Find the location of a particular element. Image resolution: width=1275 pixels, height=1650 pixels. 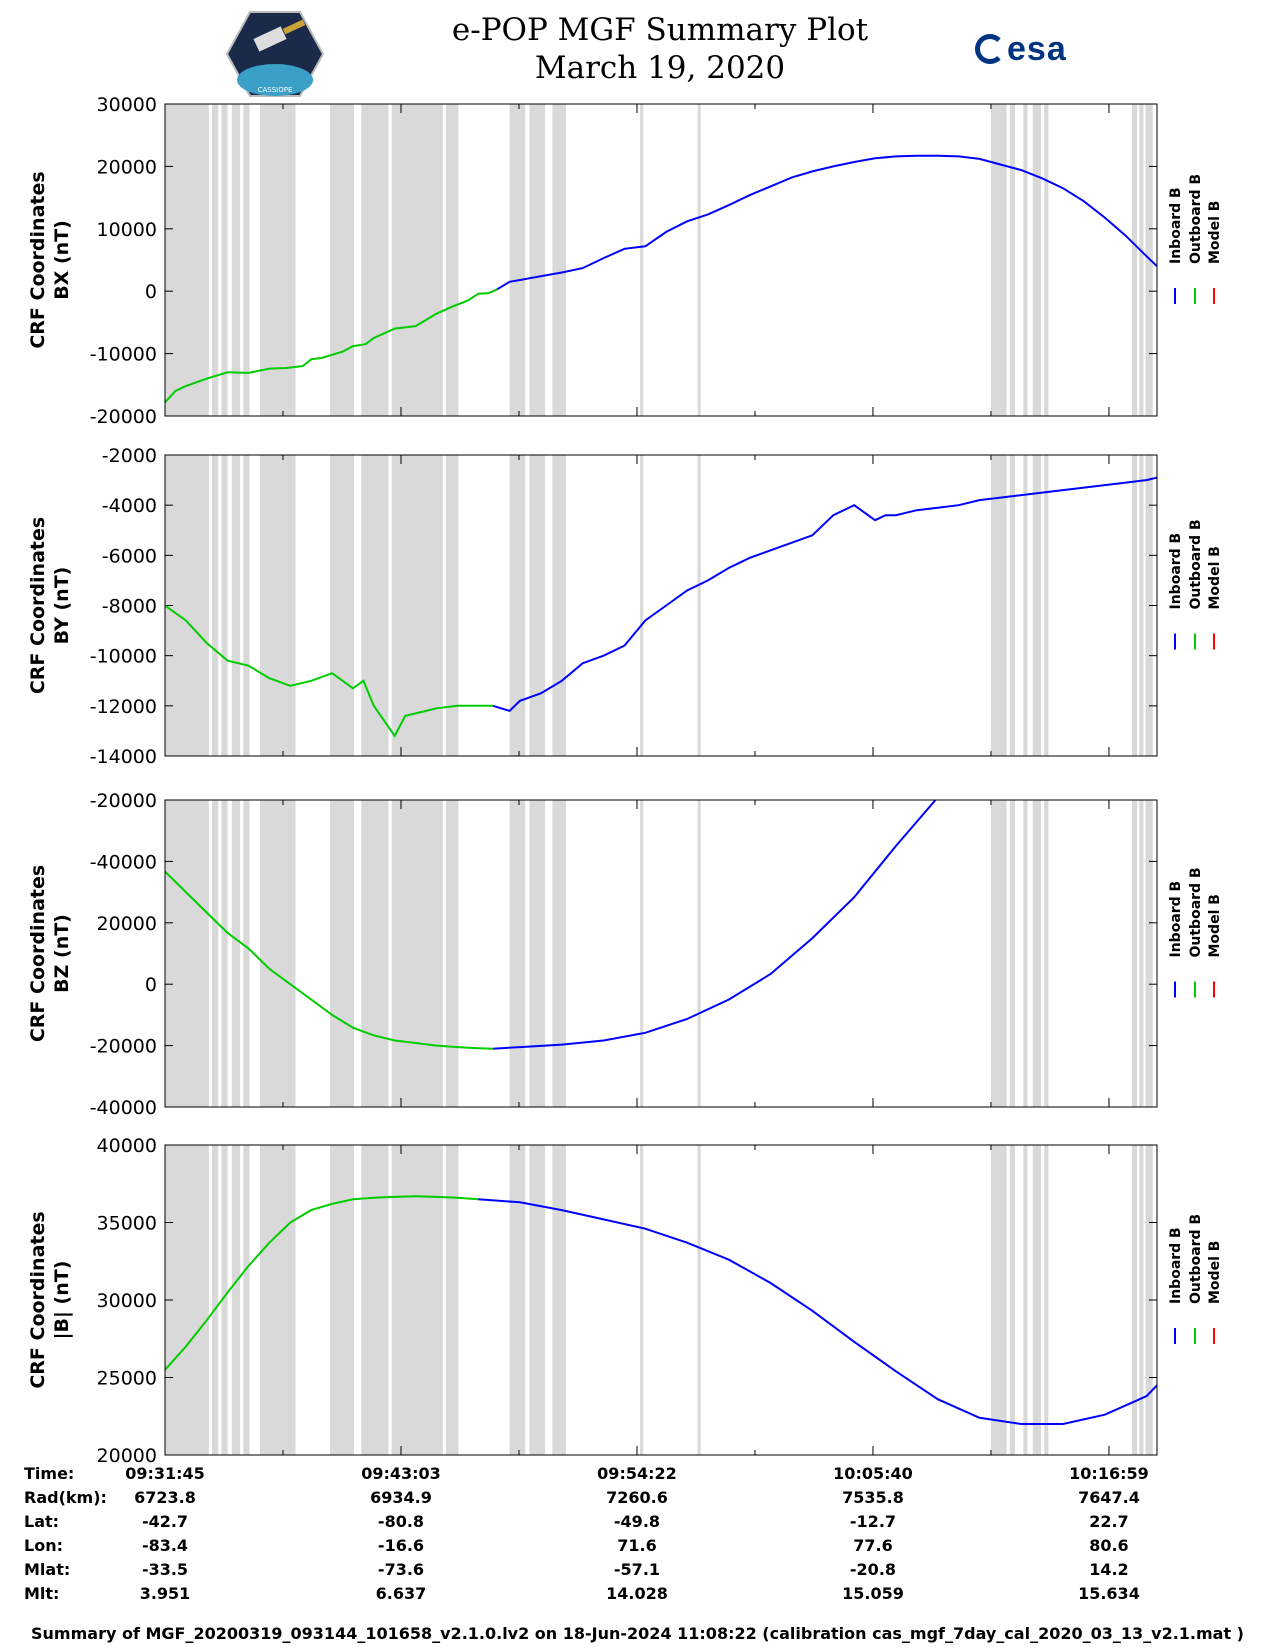

info-row-label: Lat: is located at coordinates (42, 1521).